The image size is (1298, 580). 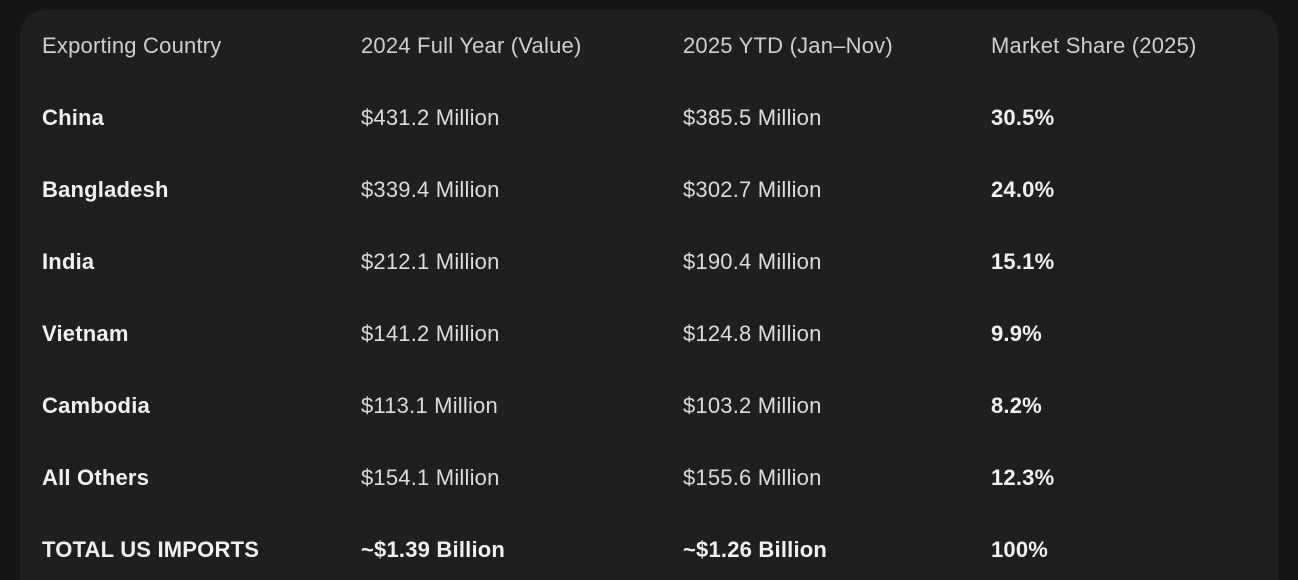 I want to click on value-2024-cell: $141.2 Million, so click(x=430, y=333).